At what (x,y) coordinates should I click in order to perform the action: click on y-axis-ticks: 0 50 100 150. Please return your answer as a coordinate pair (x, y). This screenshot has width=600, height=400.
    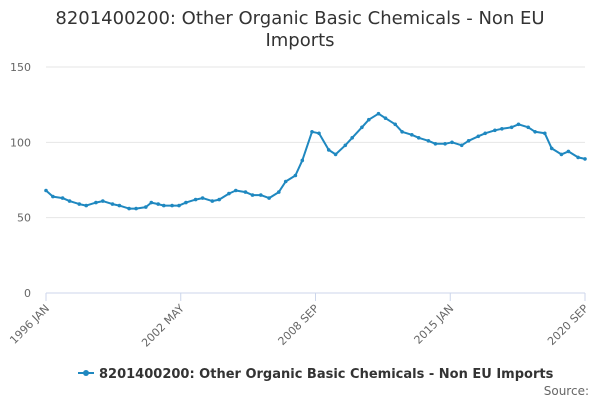
    Looking at the image, I should click on (20, 180).